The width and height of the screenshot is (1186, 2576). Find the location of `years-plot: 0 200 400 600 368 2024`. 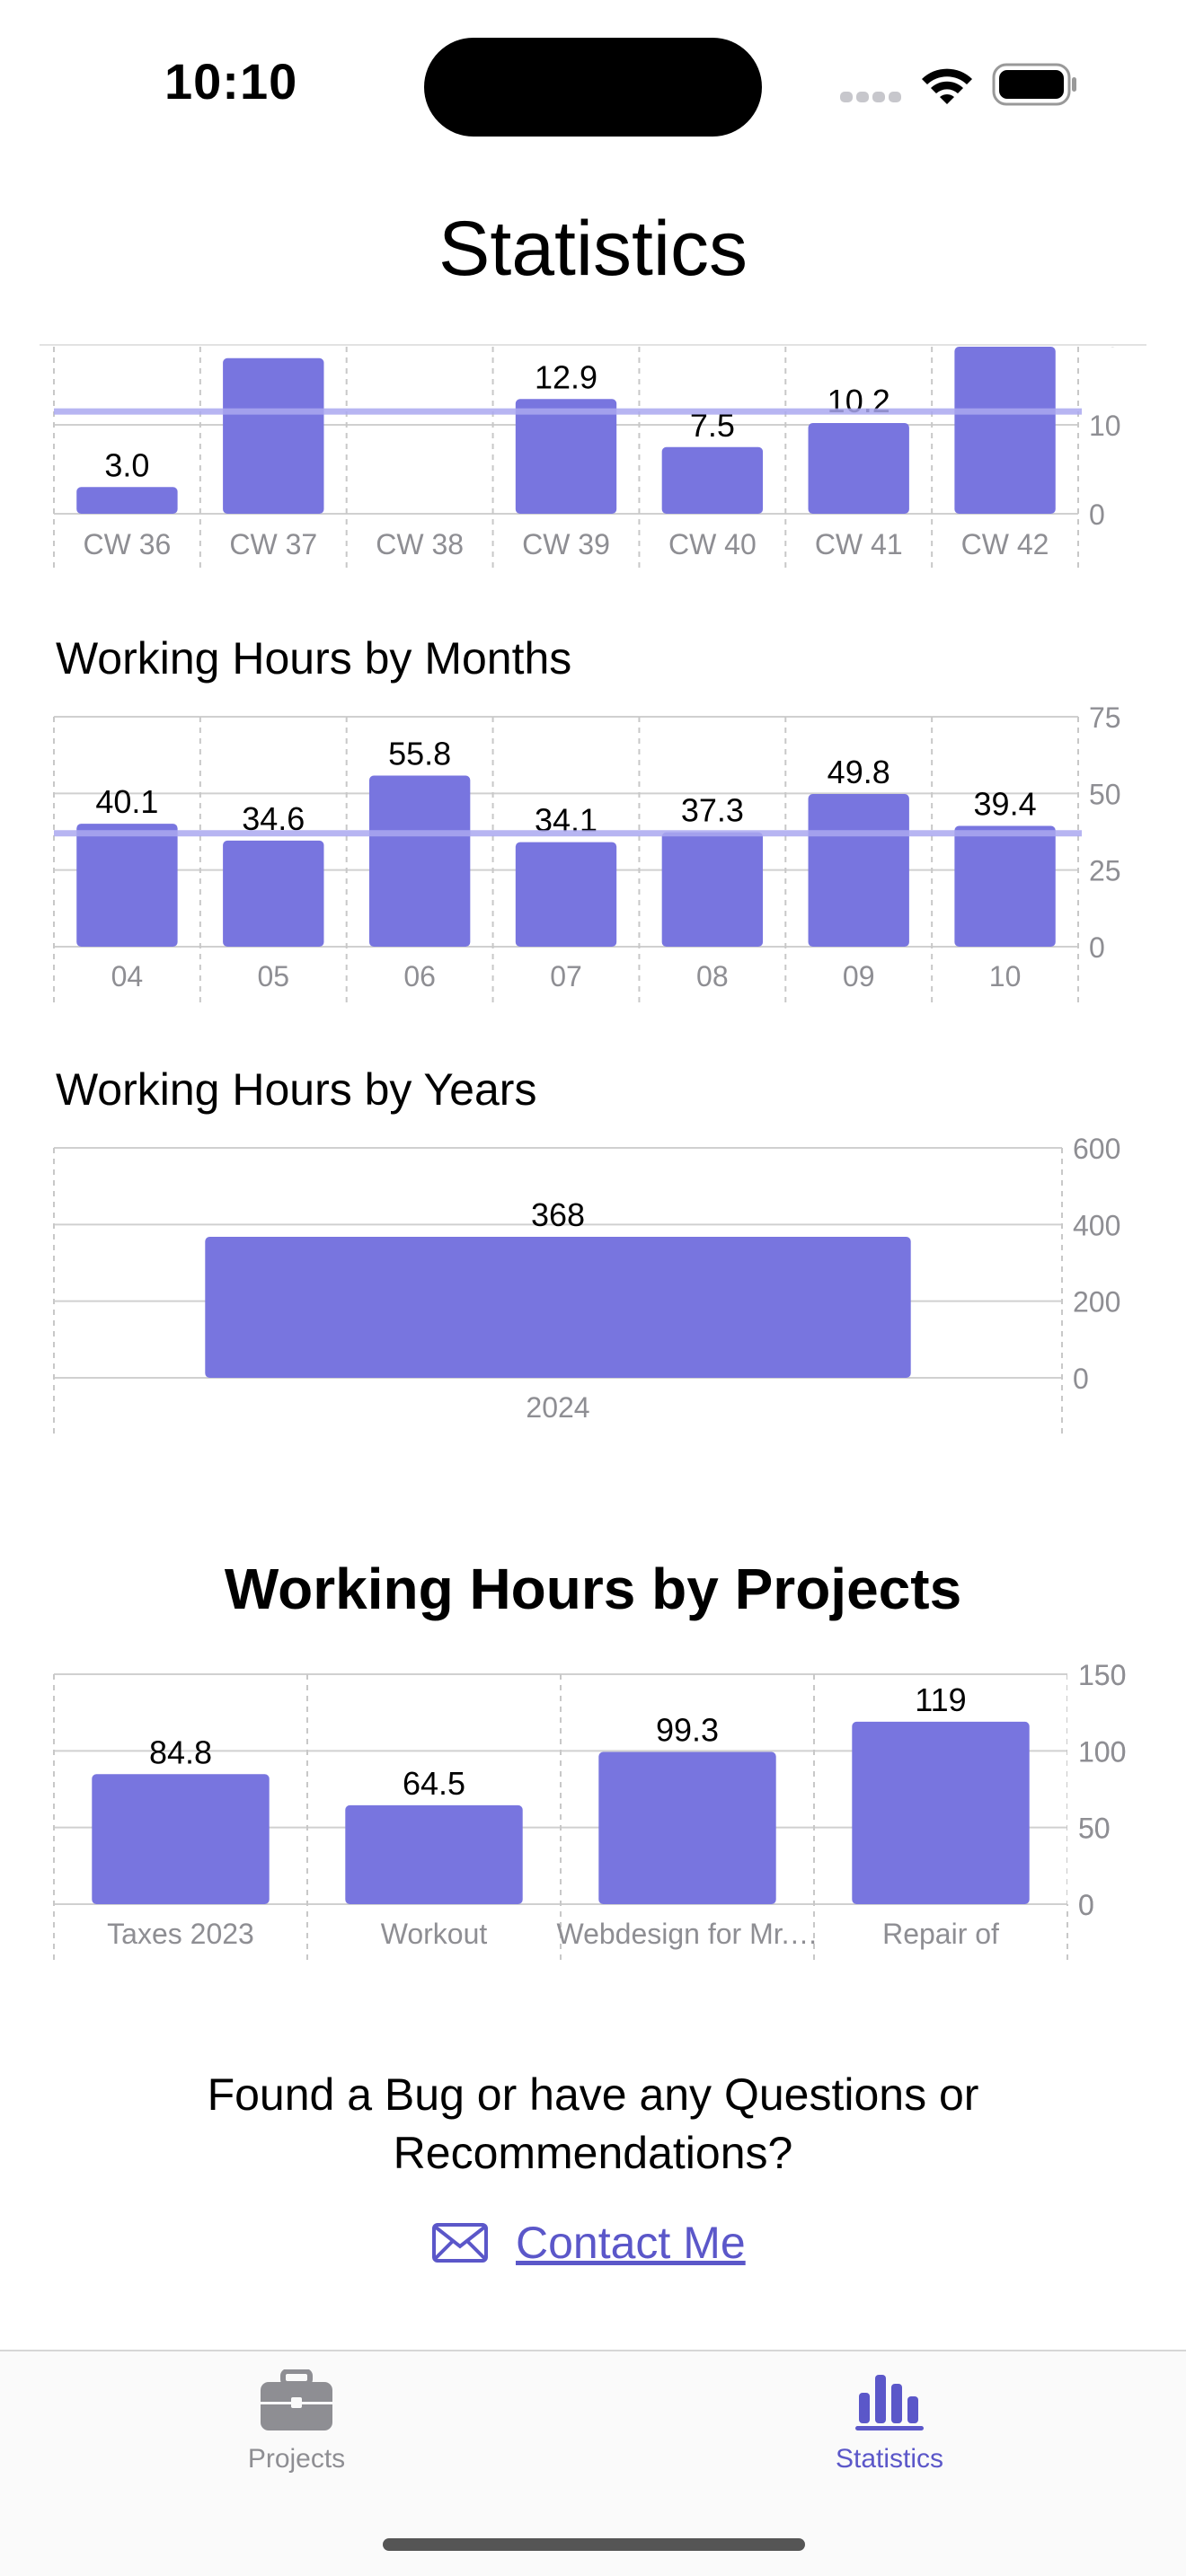

years-plot: 0 200 400 600 368 2024 is located at coordinates (586, 1284).